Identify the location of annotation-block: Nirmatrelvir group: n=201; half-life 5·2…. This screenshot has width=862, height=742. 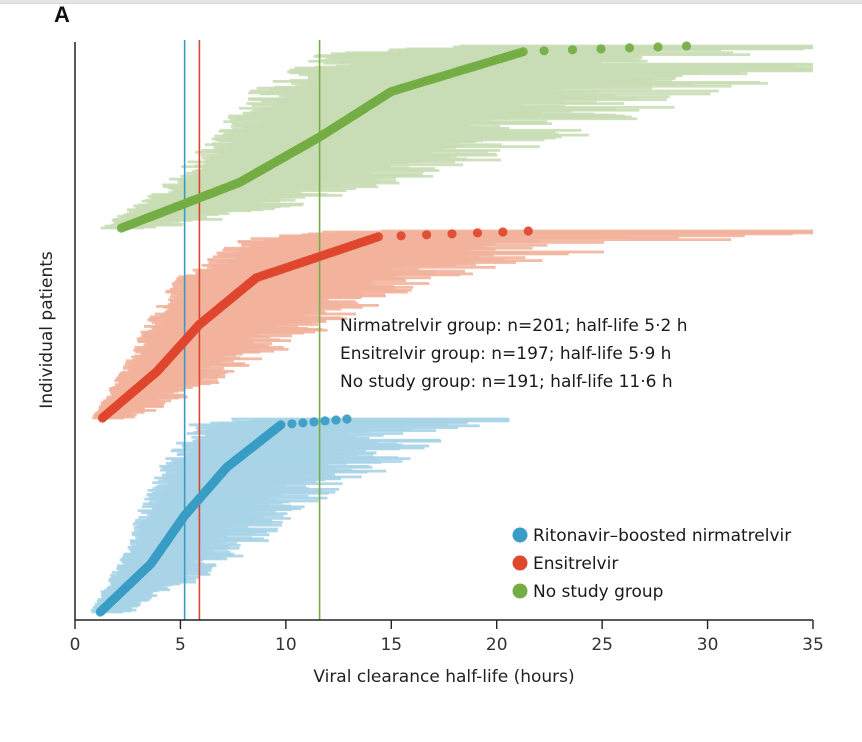
(513, 354).